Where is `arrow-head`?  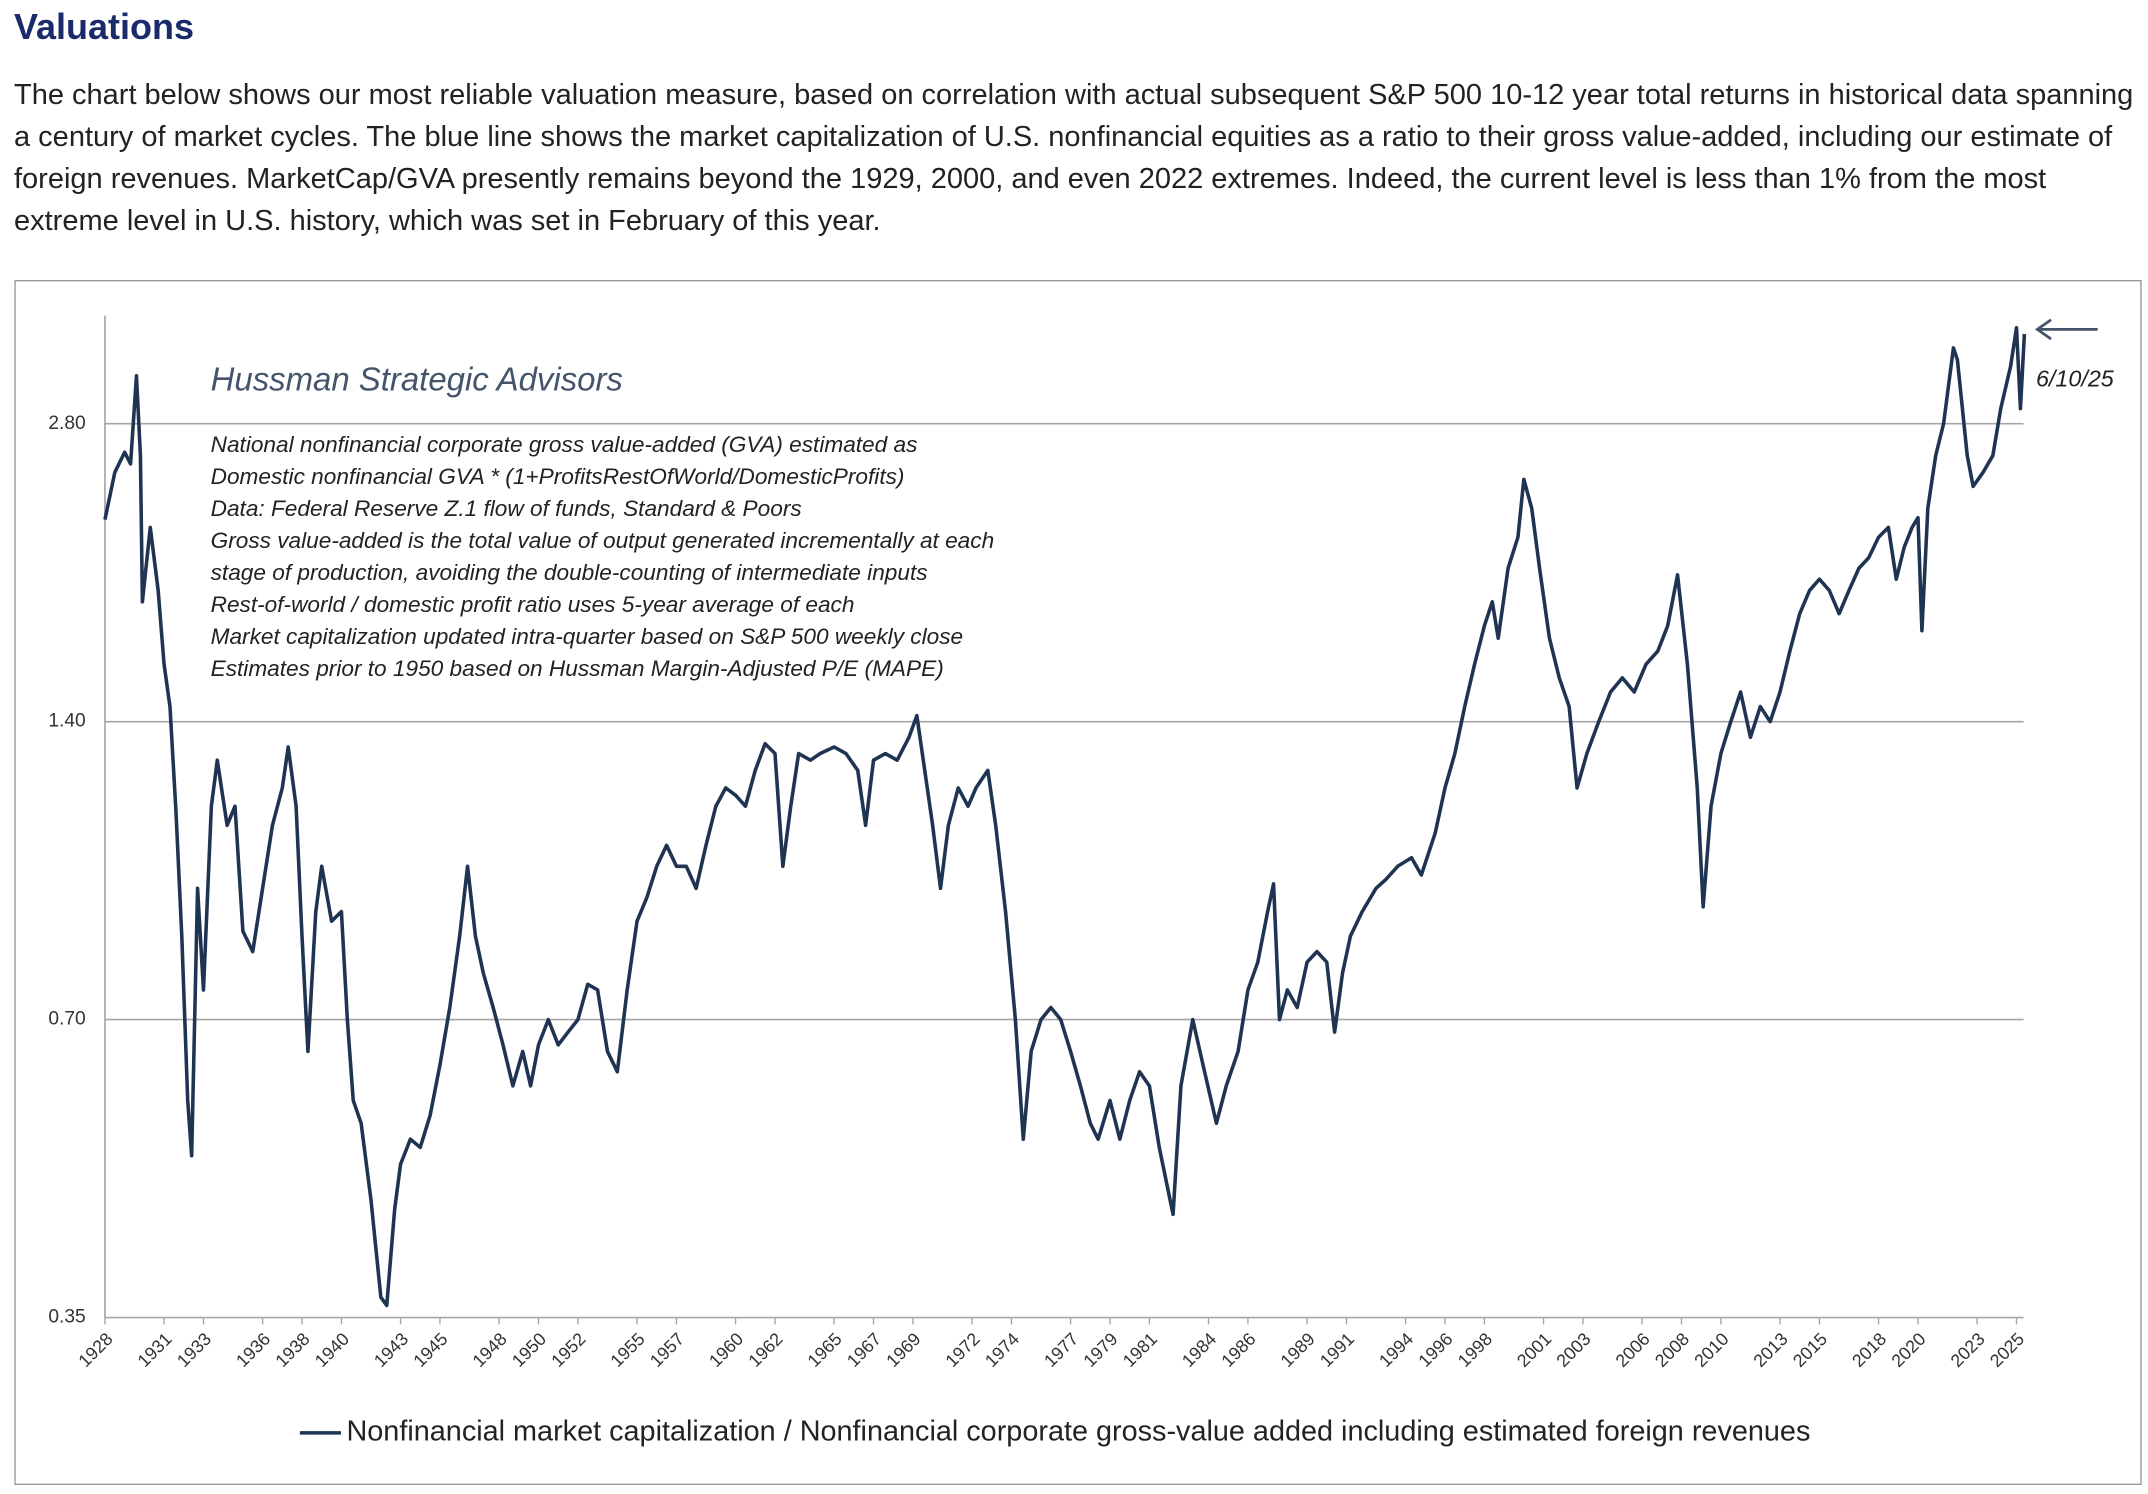
arrow-head is located at coordinates (2043, 329).